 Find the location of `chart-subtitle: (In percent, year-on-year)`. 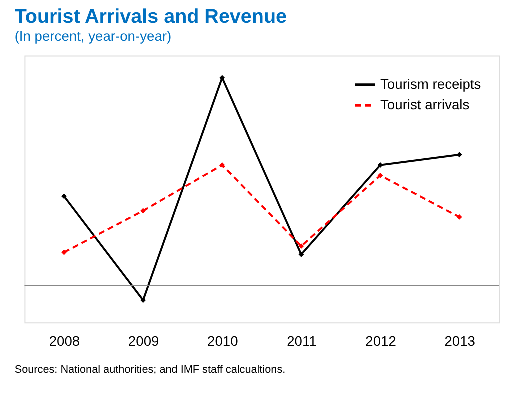

chart-subtitle: (In percent, year-on-year) is located at coordinates (93, 36).